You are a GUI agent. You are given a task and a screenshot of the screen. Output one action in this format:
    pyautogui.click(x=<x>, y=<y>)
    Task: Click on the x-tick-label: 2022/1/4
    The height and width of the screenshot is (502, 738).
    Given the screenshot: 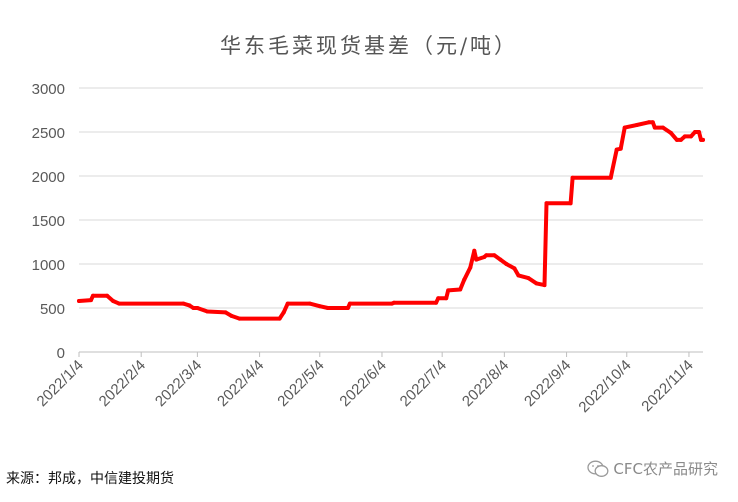 What is the action you would take?
    pyautogui.click(x=60, y=383)
    